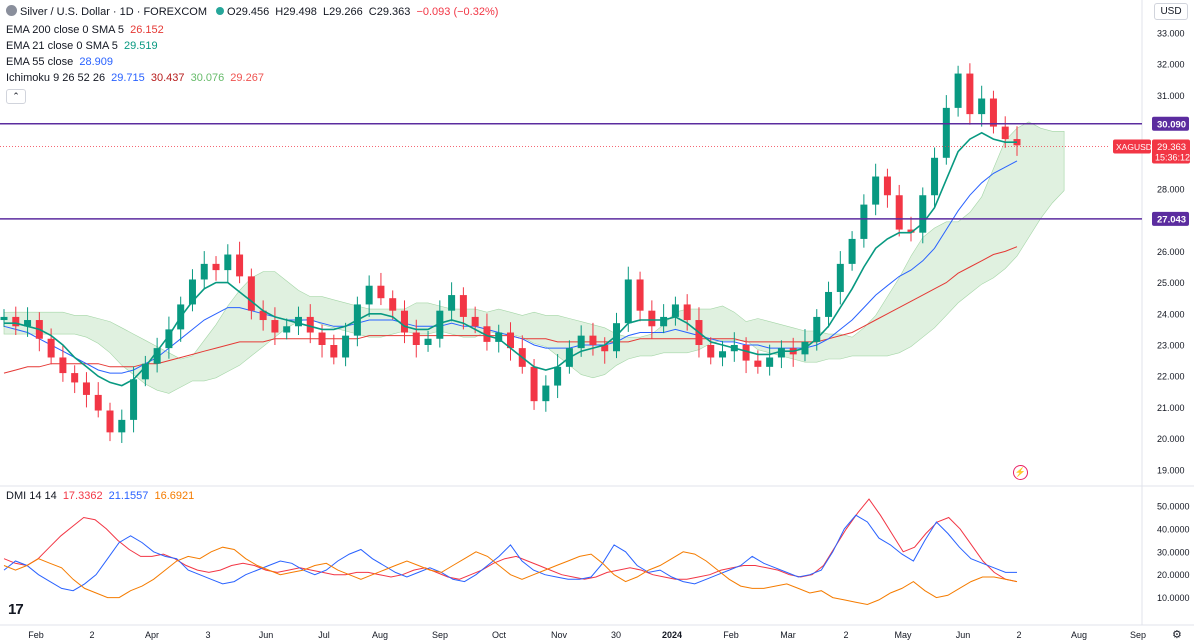 The image size is (1194, 643). What do you see at coordinates (207, 635) in the screenshot?
I see `time-axis-tick: 3` at bounding box center [207, 635].